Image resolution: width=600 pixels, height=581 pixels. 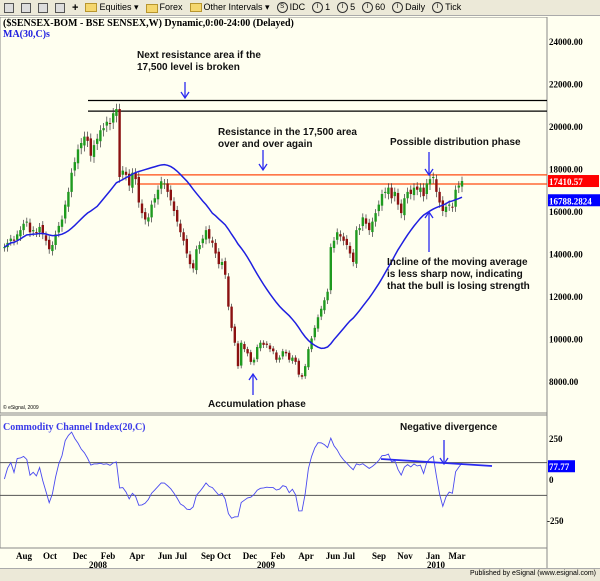 I want to click on arrow-up-icon, so click(x=253, y=376).